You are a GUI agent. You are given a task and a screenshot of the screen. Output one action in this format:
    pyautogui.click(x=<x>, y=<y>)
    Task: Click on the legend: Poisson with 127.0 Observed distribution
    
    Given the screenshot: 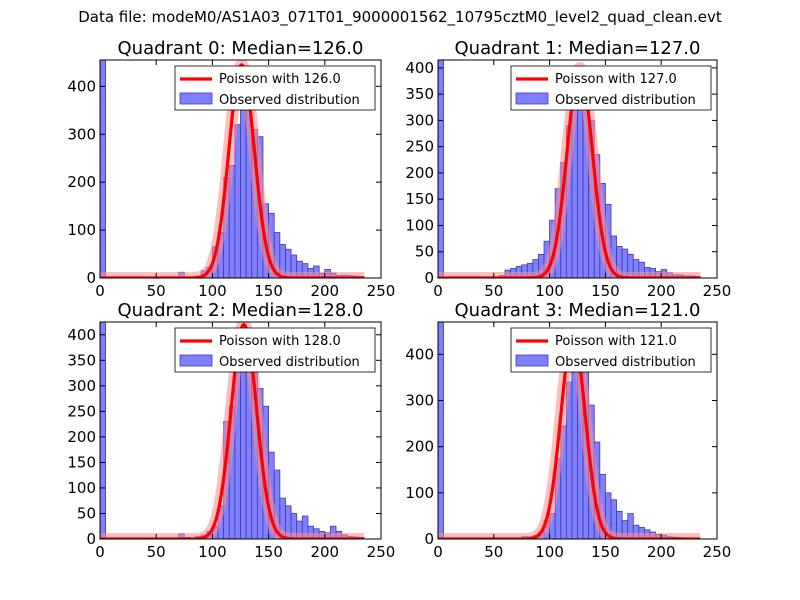 What is the action you would take?
    pyautogui.click(x=611, y=88)
    